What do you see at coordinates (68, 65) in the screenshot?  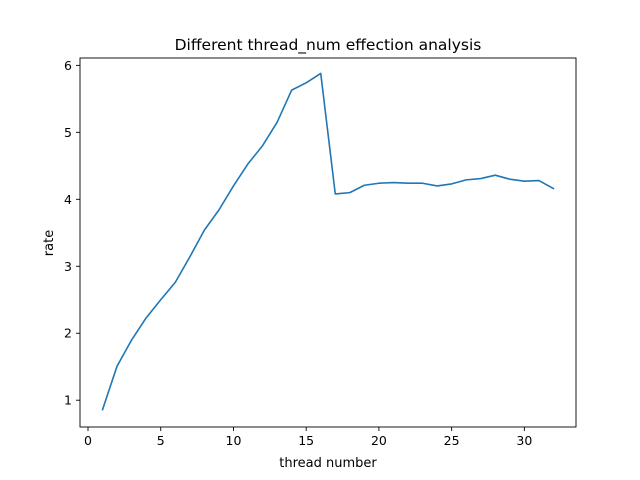 I see `y-tick-label: 6` at bounding box center [68, 65].